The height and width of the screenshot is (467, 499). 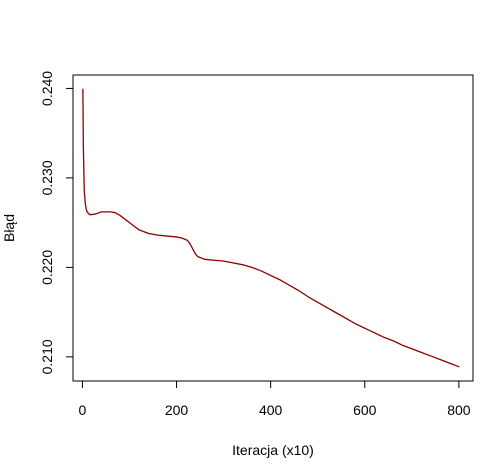 What do you see at coordinates (47, 177) in the screenshot?
I see `y-tick-label: 0.230` at bounding box center [47, 177].